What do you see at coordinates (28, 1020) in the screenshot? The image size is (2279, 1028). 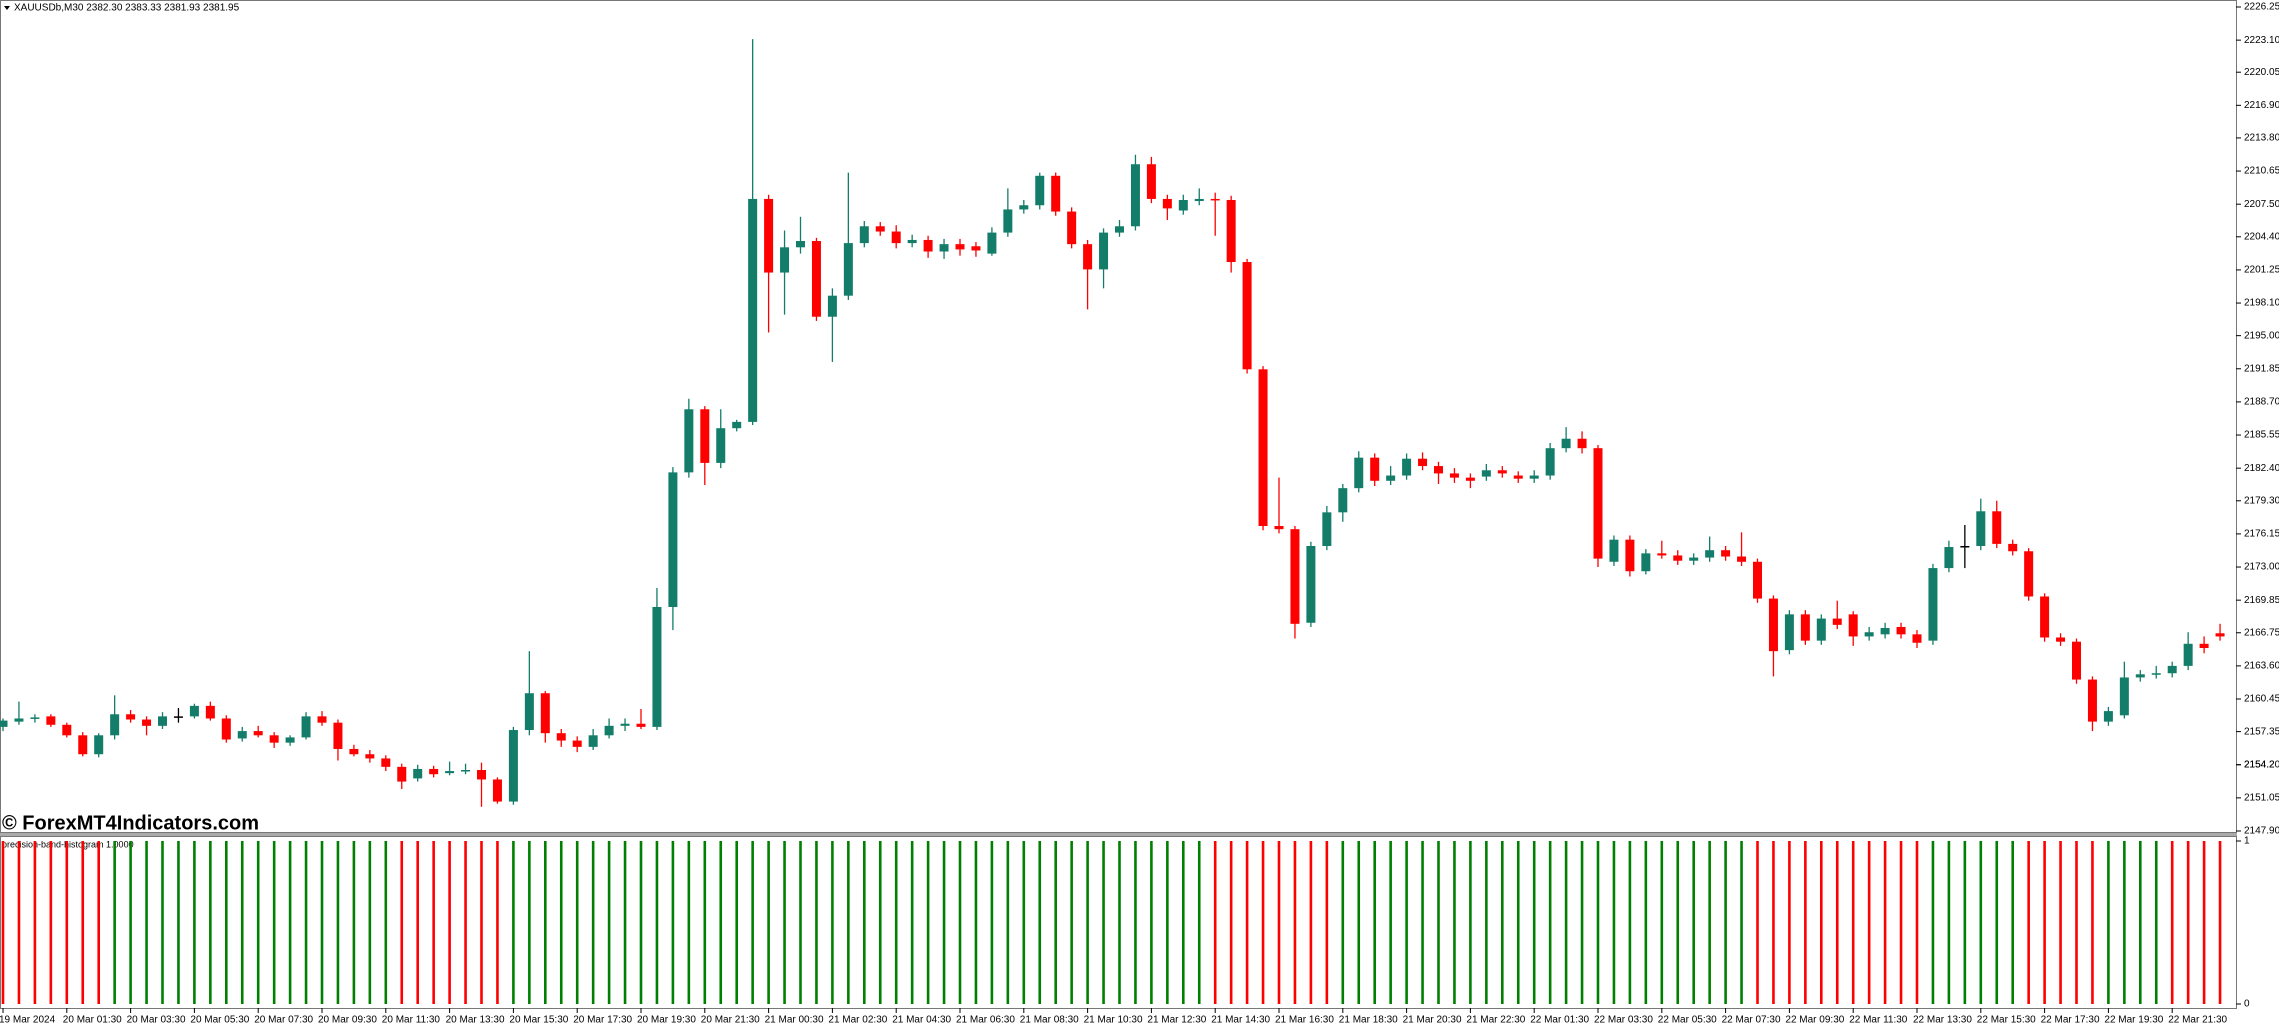 I see `x-tick-label: 19 Mar 2024` at bounding box center [28, 1020].